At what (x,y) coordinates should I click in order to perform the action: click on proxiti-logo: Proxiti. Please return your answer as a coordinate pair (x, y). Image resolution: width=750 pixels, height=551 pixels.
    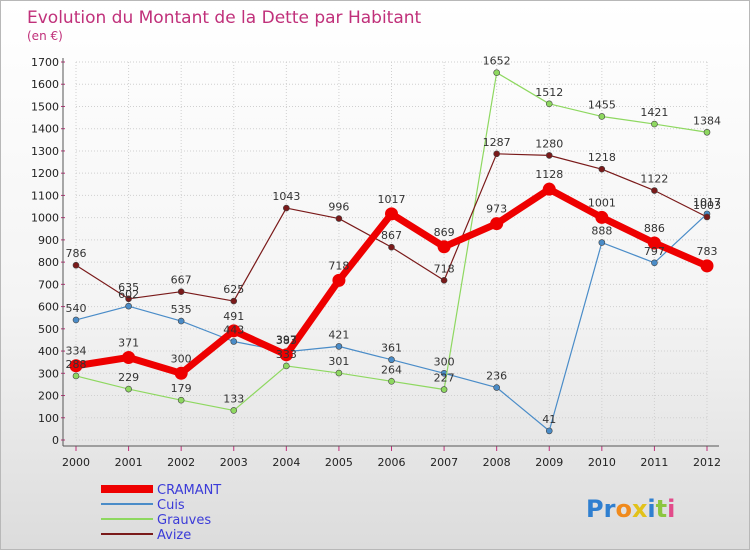
    Looking at the image, I should click on (630, 509).